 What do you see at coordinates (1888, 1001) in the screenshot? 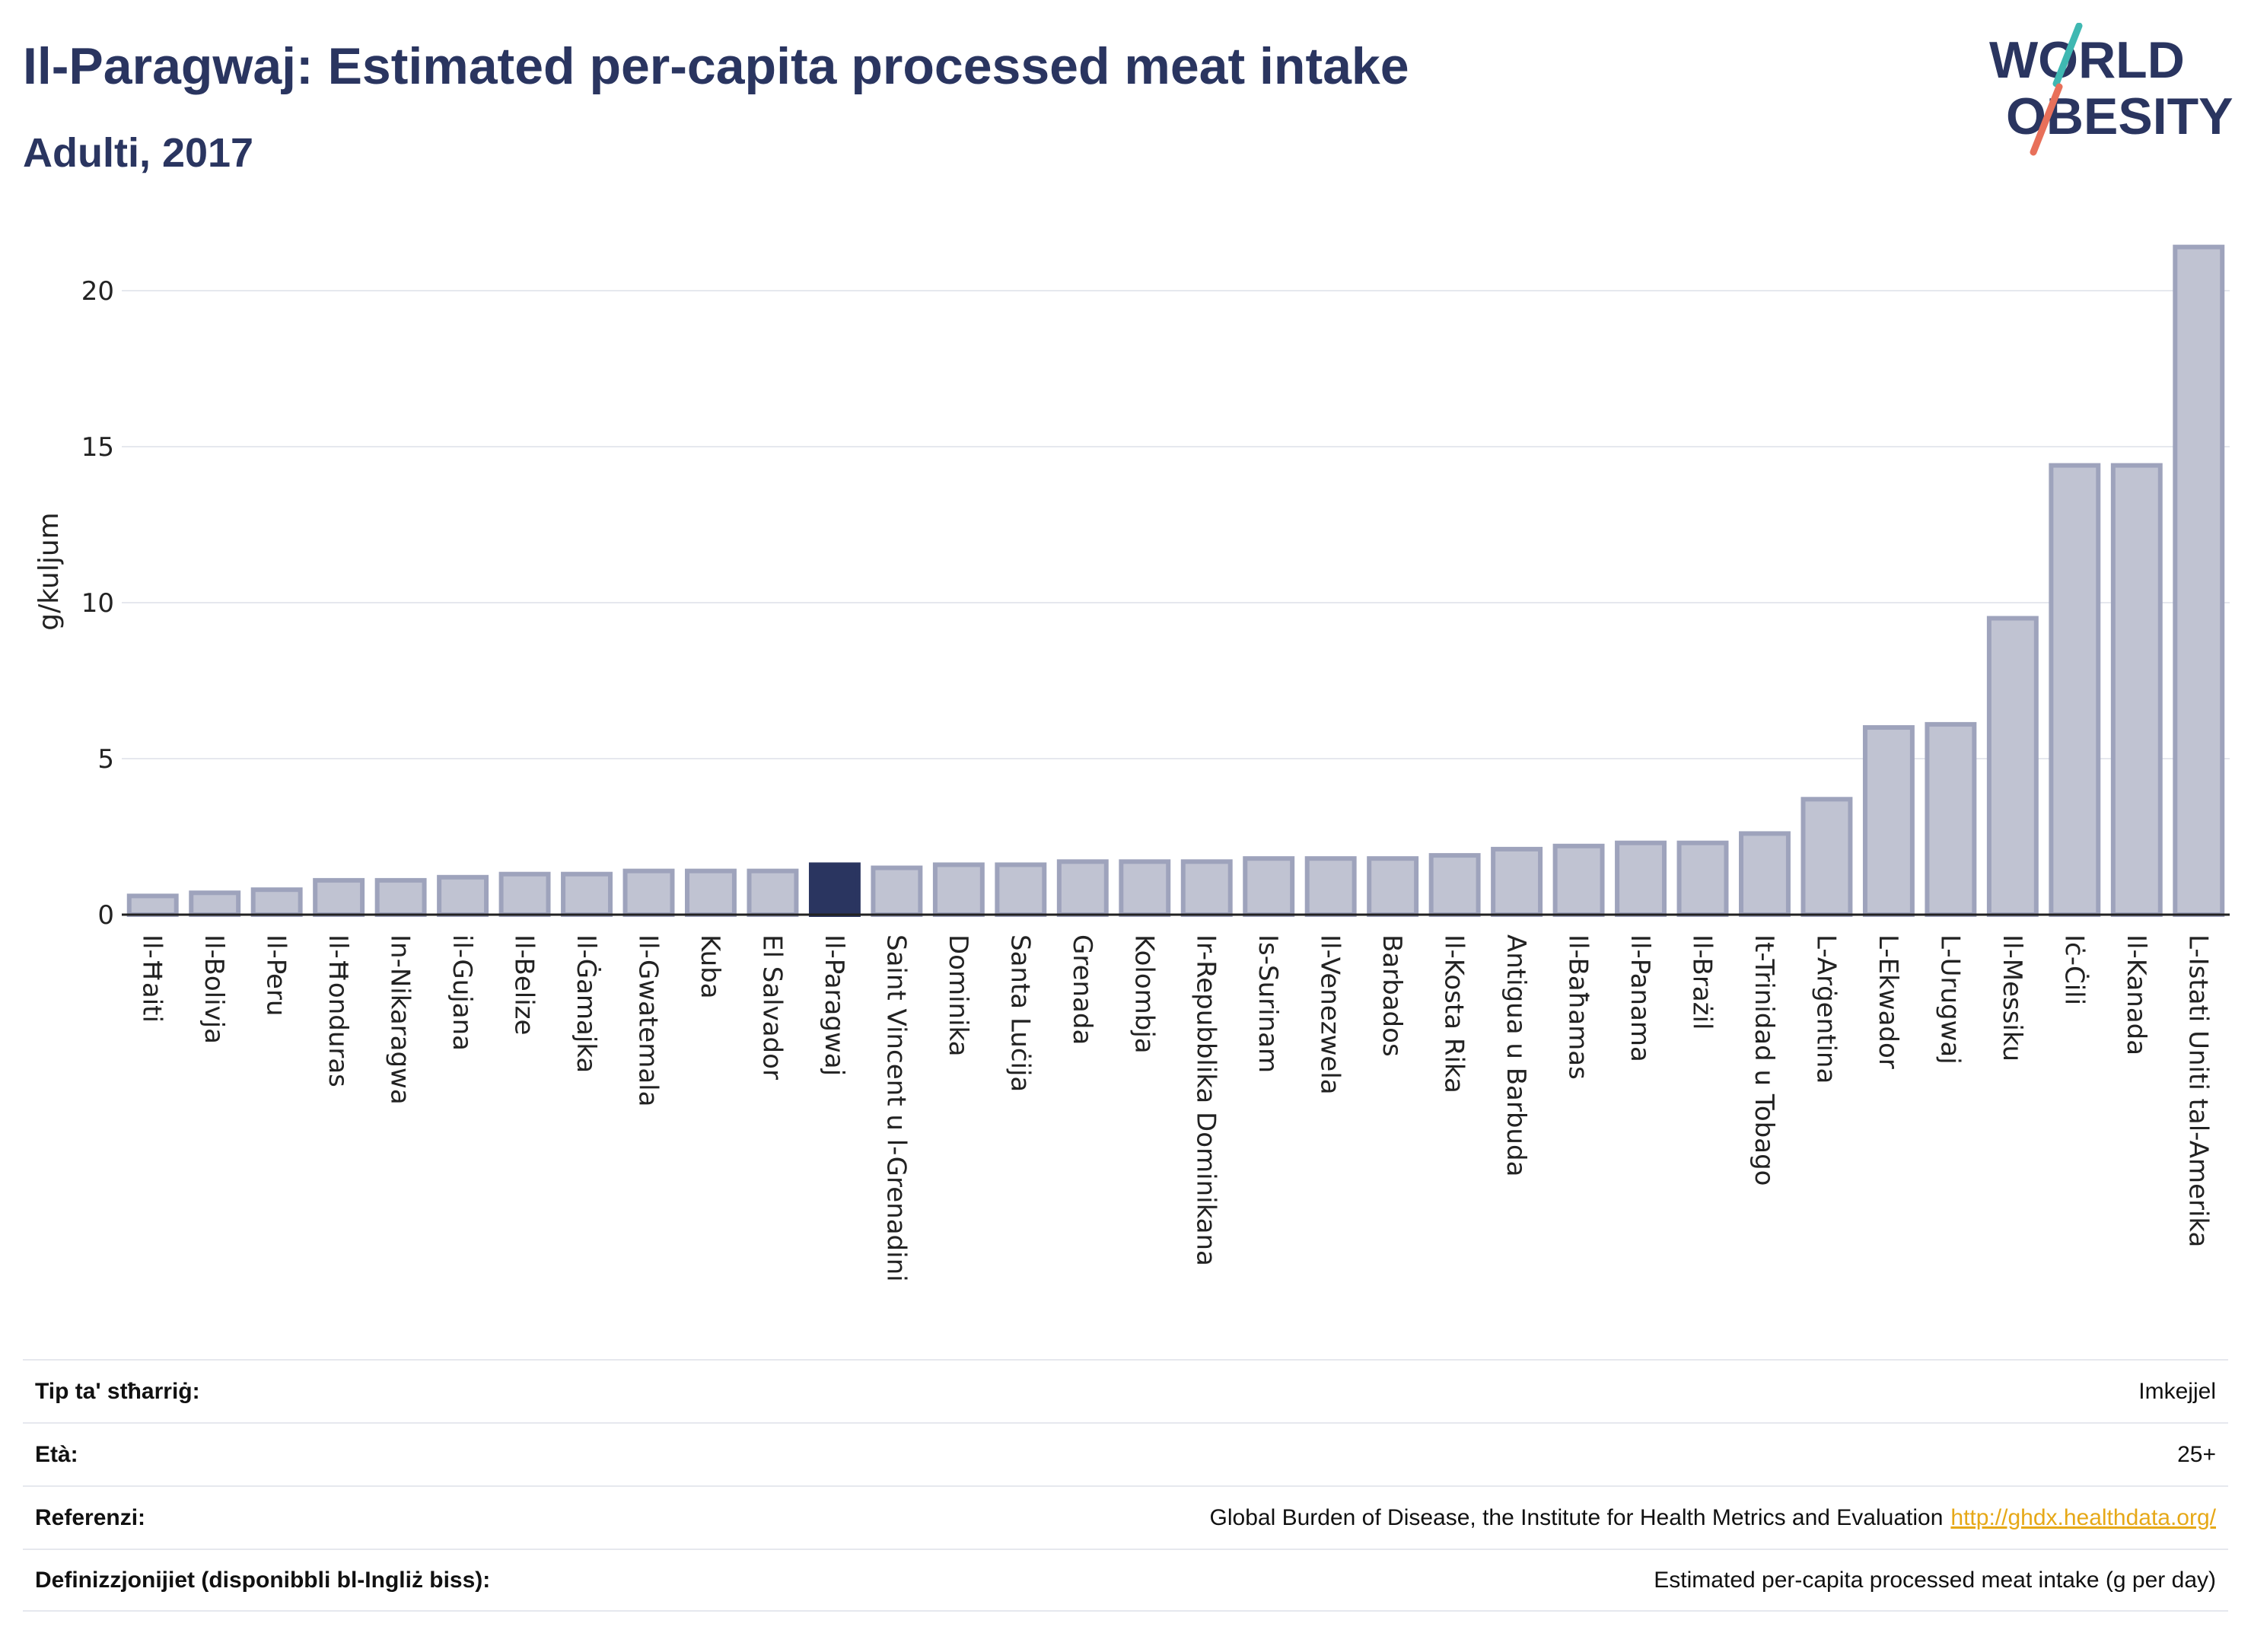
I see `x-category-label: L-Ekwador` at bounding box center [1888, 1001].